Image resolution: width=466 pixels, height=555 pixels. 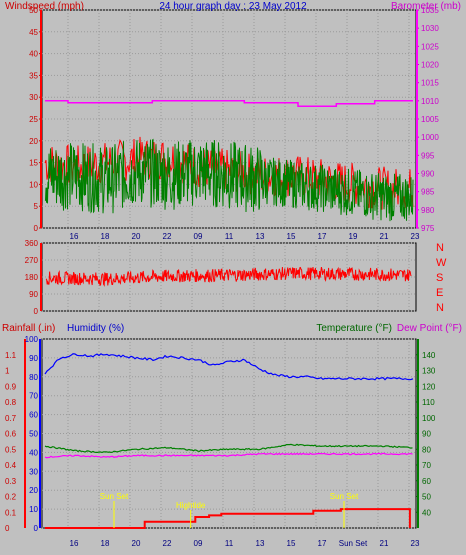 What do you see at coordinates (228, 448) in the screenshot?
I see `temperature-series-line` at bounding box center [228, 448].